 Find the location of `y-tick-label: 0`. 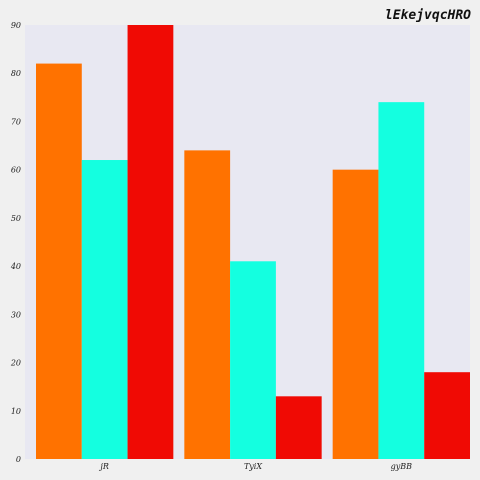

y-tick-label: 0 is located at coordinates (18, 459).